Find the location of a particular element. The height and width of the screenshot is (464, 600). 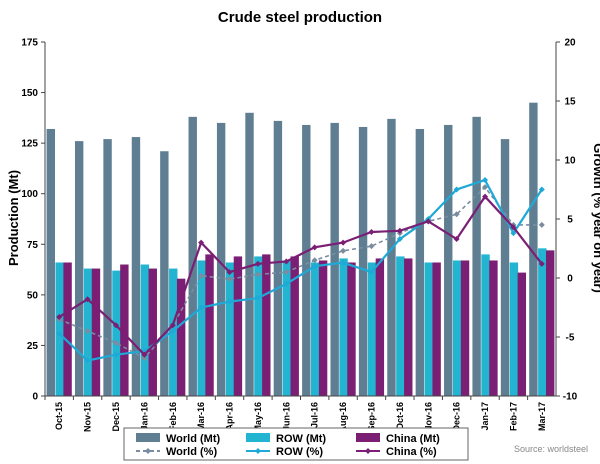

y-right-tick-label: 0 is located at coordinates (570, 279).